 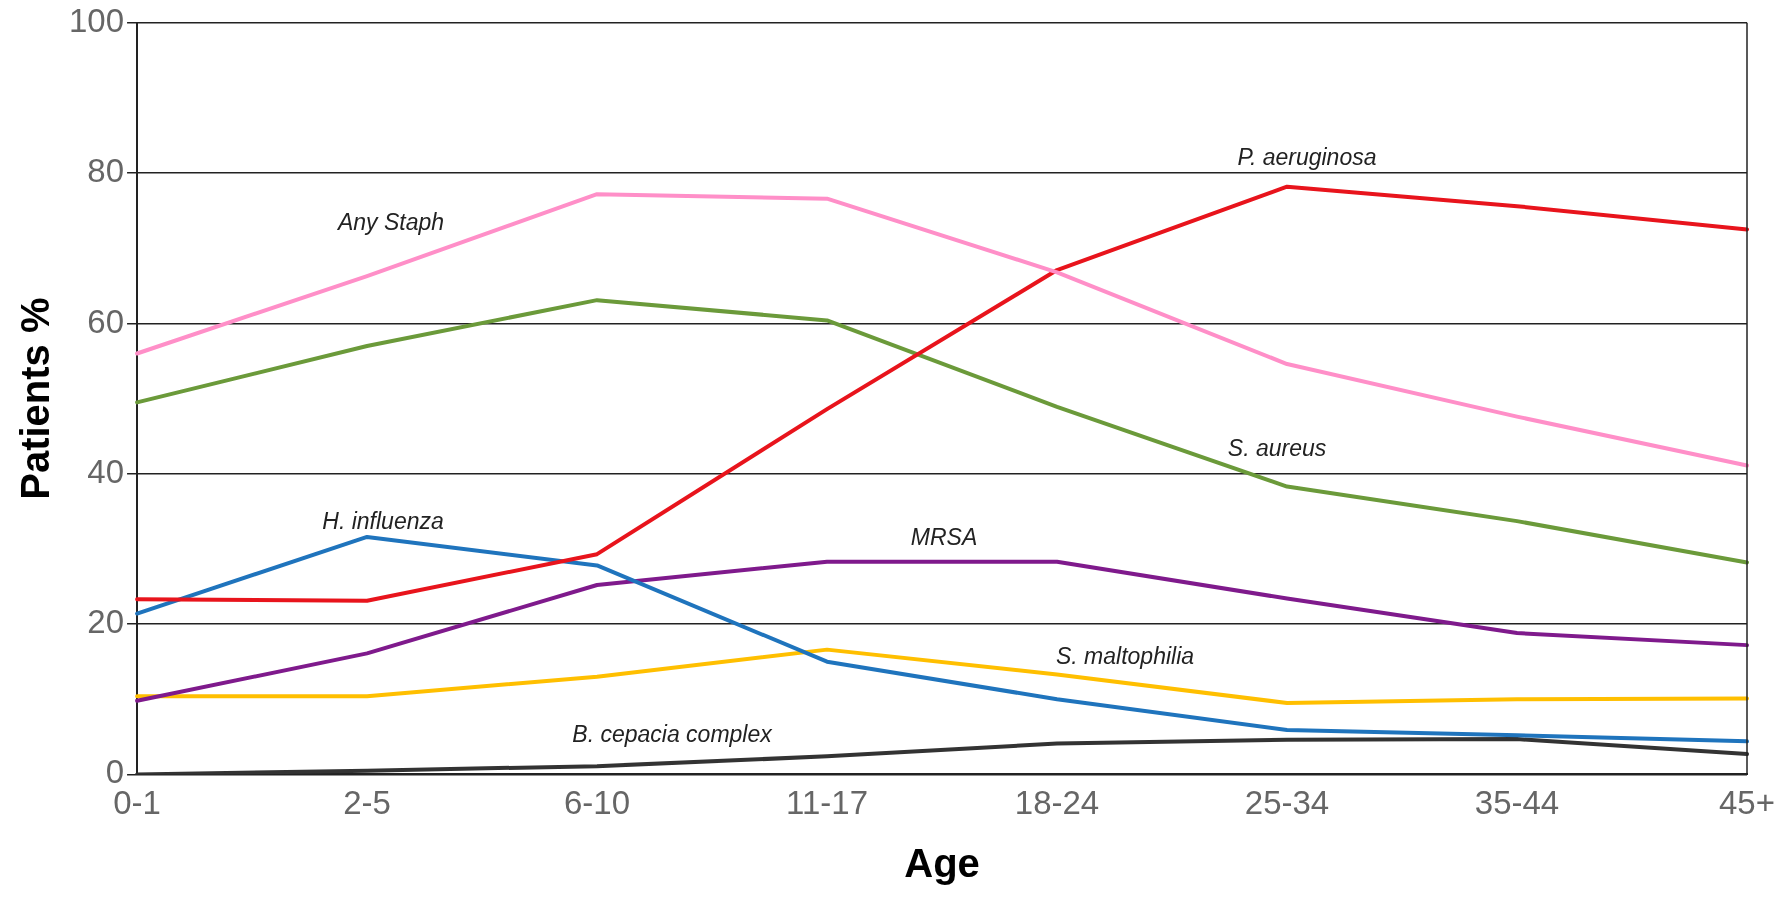 What do you see at coordinates (1307, 157) in the screenshot?
I see `series-label: P. aeruginosa` at bounding box center [1307, 157].